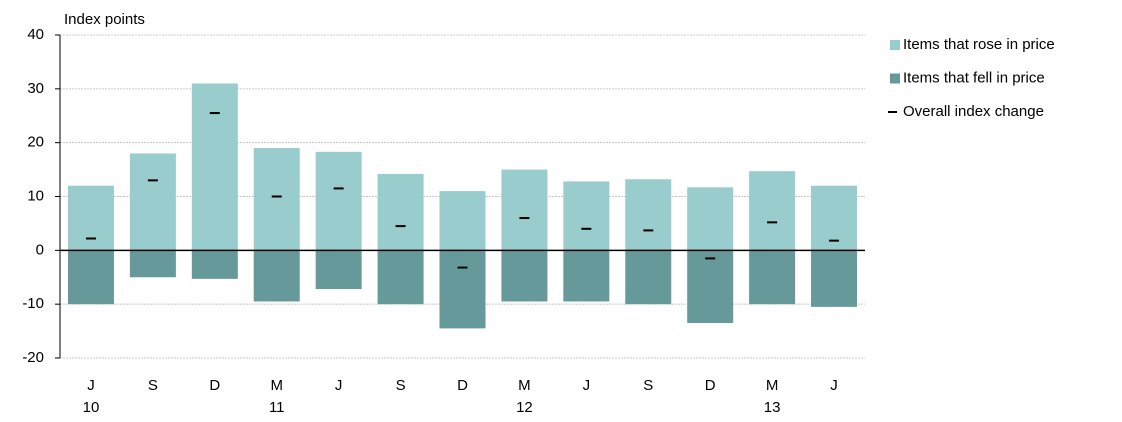 Image resolution: width=1122 pixels, height=422 pixels. Describe the element at coordinates (91, 407) in the screenshot. I see `x-year-label: 10` at that location.